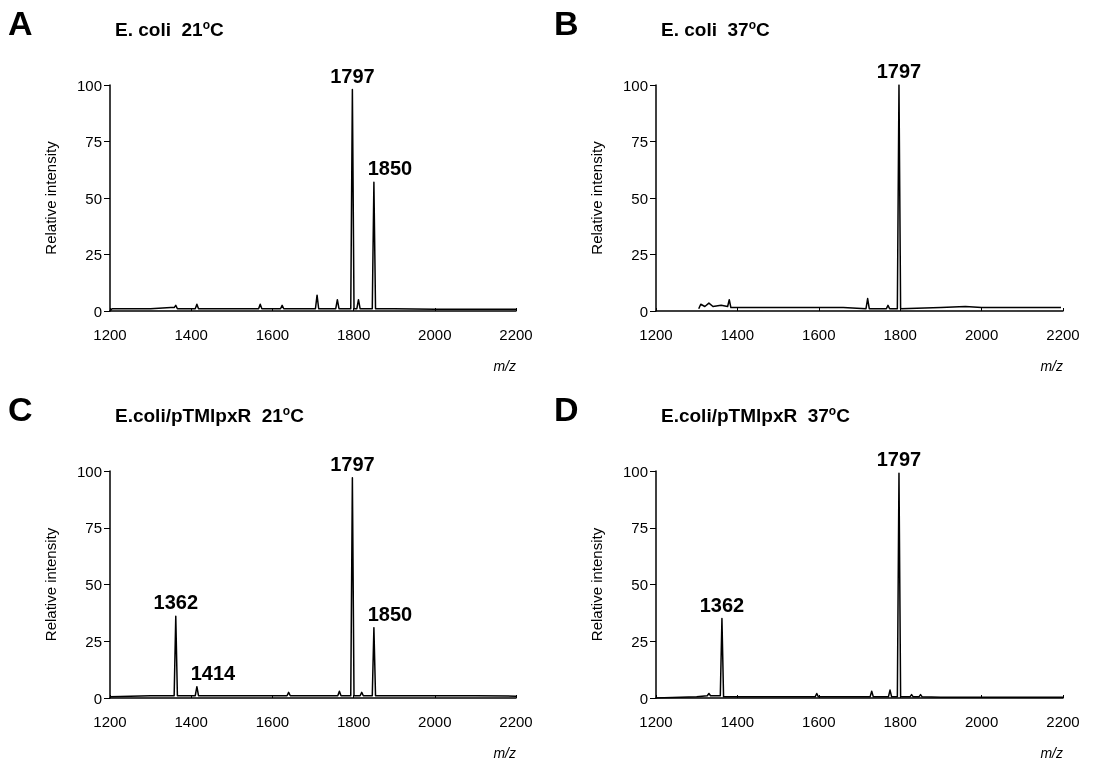 The height and width of the screenshot is (773, 1093). What do you see at coordinates (20, 23) in the screenshot?
I see `text: A` at bounding box center [20, 23].